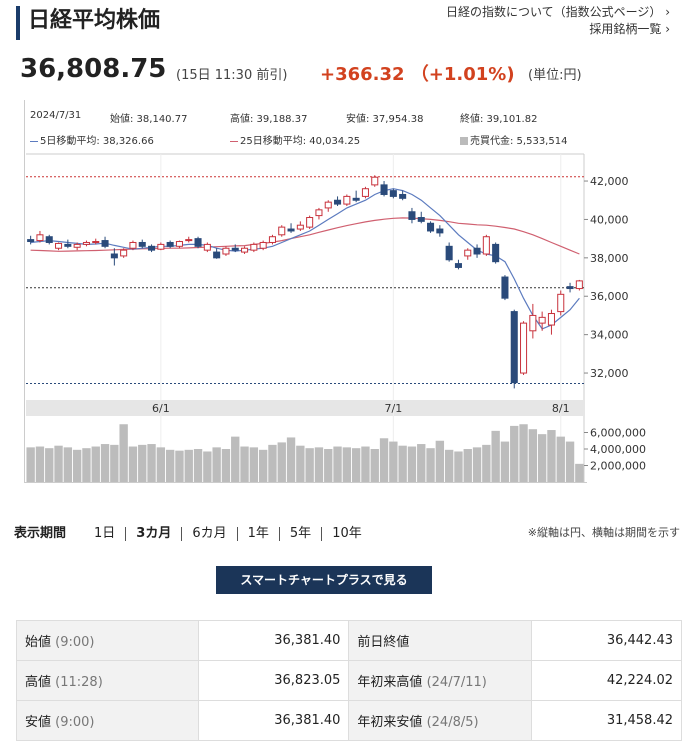 The width and height of the screenshot is (682, 750). Describe the element at coordinates (324, 580) in the screenshot. I see `smart-chart-button: スマートチャートプラスで見る` at that location.